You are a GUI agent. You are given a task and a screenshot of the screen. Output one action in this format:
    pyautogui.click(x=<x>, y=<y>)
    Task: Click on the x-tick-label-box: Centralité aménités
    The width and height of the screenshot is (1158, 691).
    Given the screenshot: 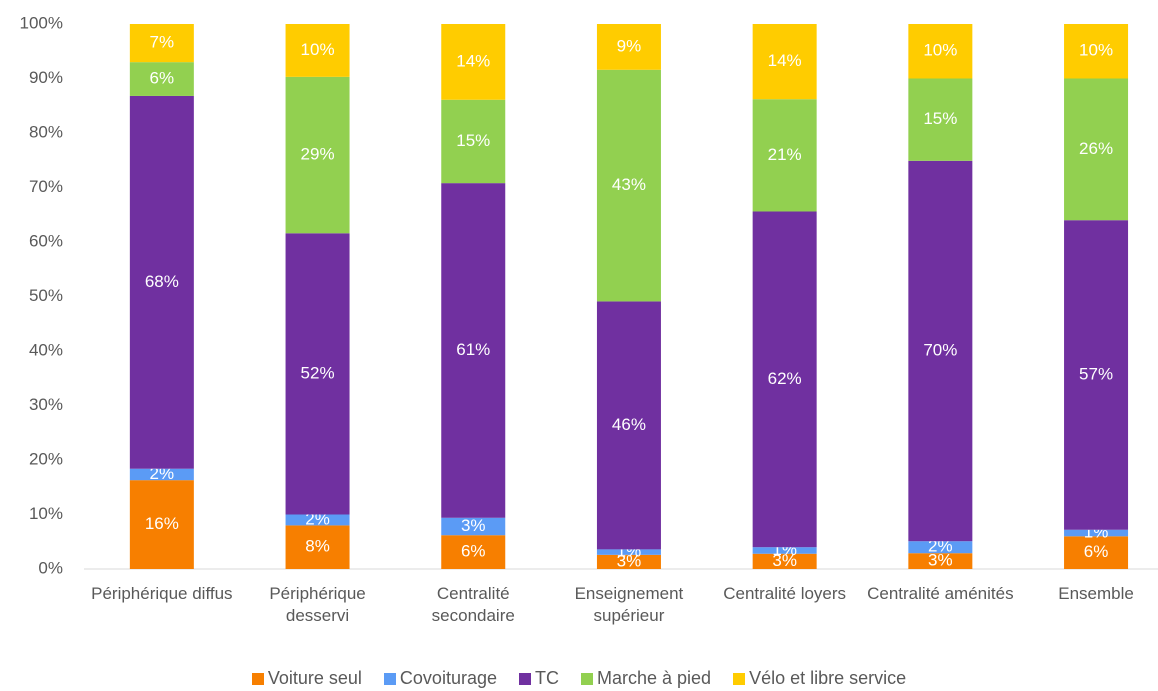 What is the action you would take?
    pyautogui.click(x=940, y=593)
    